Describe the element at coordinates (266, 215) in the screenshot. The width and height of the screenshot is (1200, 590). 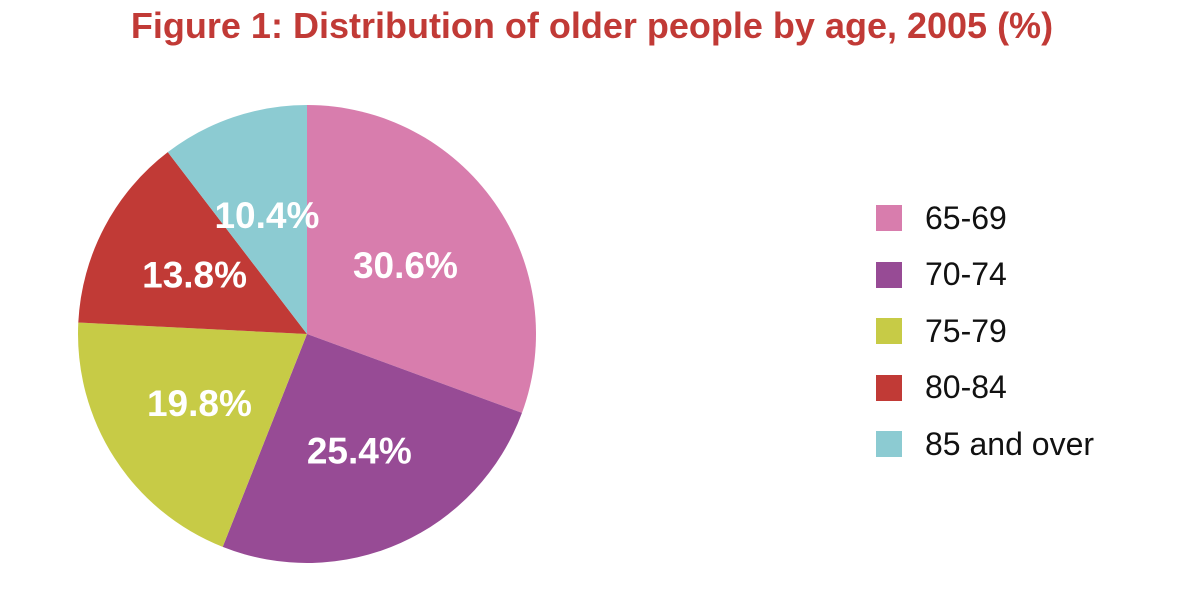
I see `data-label-85-and-over: 10.4%` at that location.